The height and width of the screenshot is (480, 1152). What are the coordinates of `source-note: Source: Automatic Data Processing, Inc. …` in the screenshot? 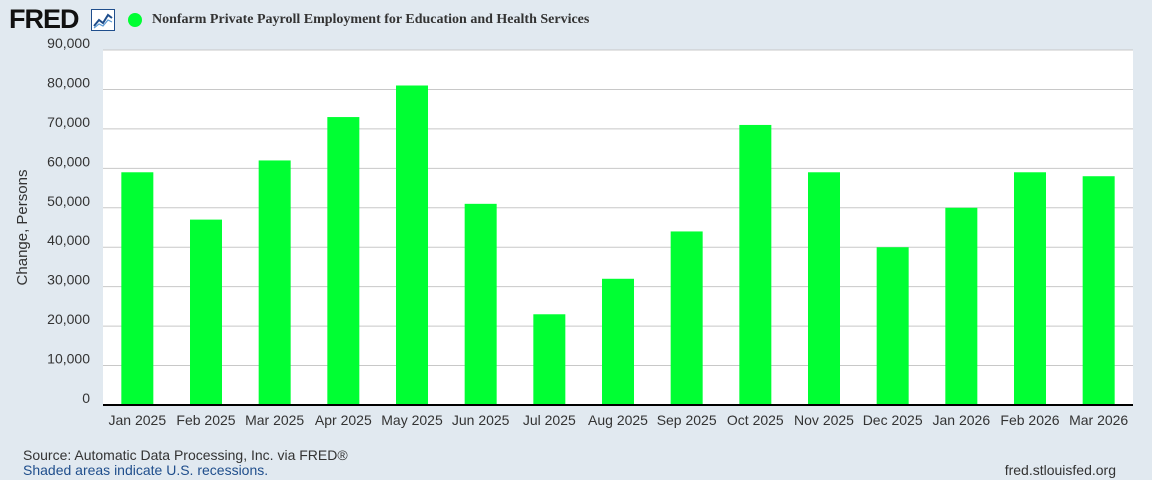 It's located at (185, 455).